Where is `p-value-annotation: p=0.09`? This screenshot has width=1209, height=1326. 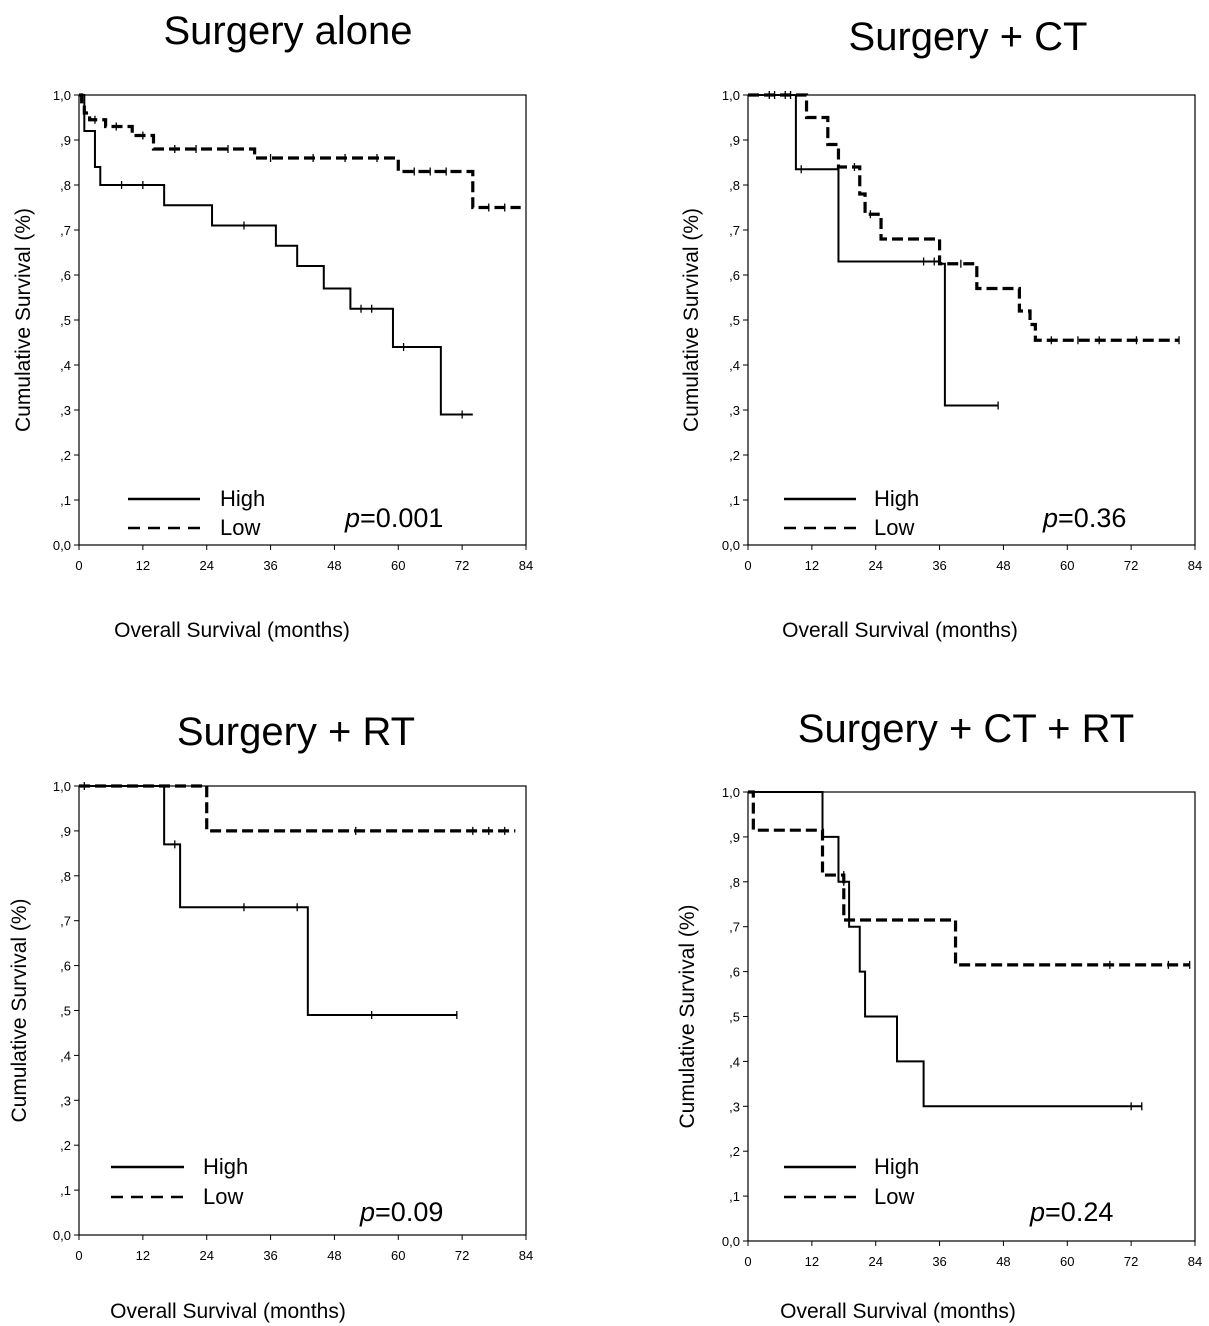
p-value-annotation: p=0.09 is located at coordinates (401, 1212).